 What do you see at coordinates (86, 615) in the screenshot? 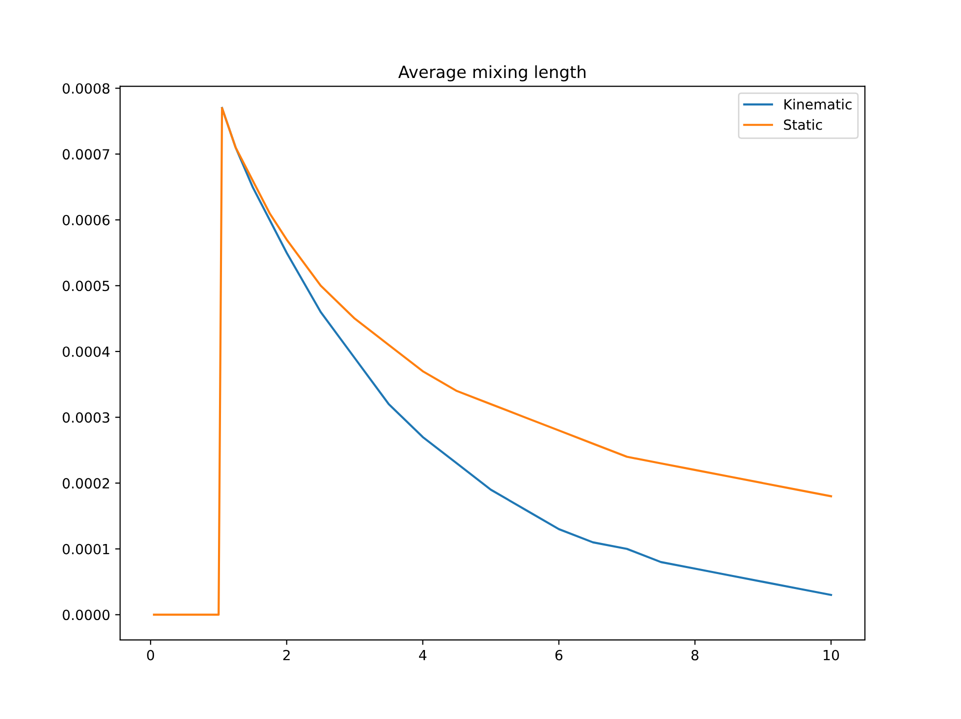
I see `y-tick-label: 0.0000` at bounding box center [86, 615].